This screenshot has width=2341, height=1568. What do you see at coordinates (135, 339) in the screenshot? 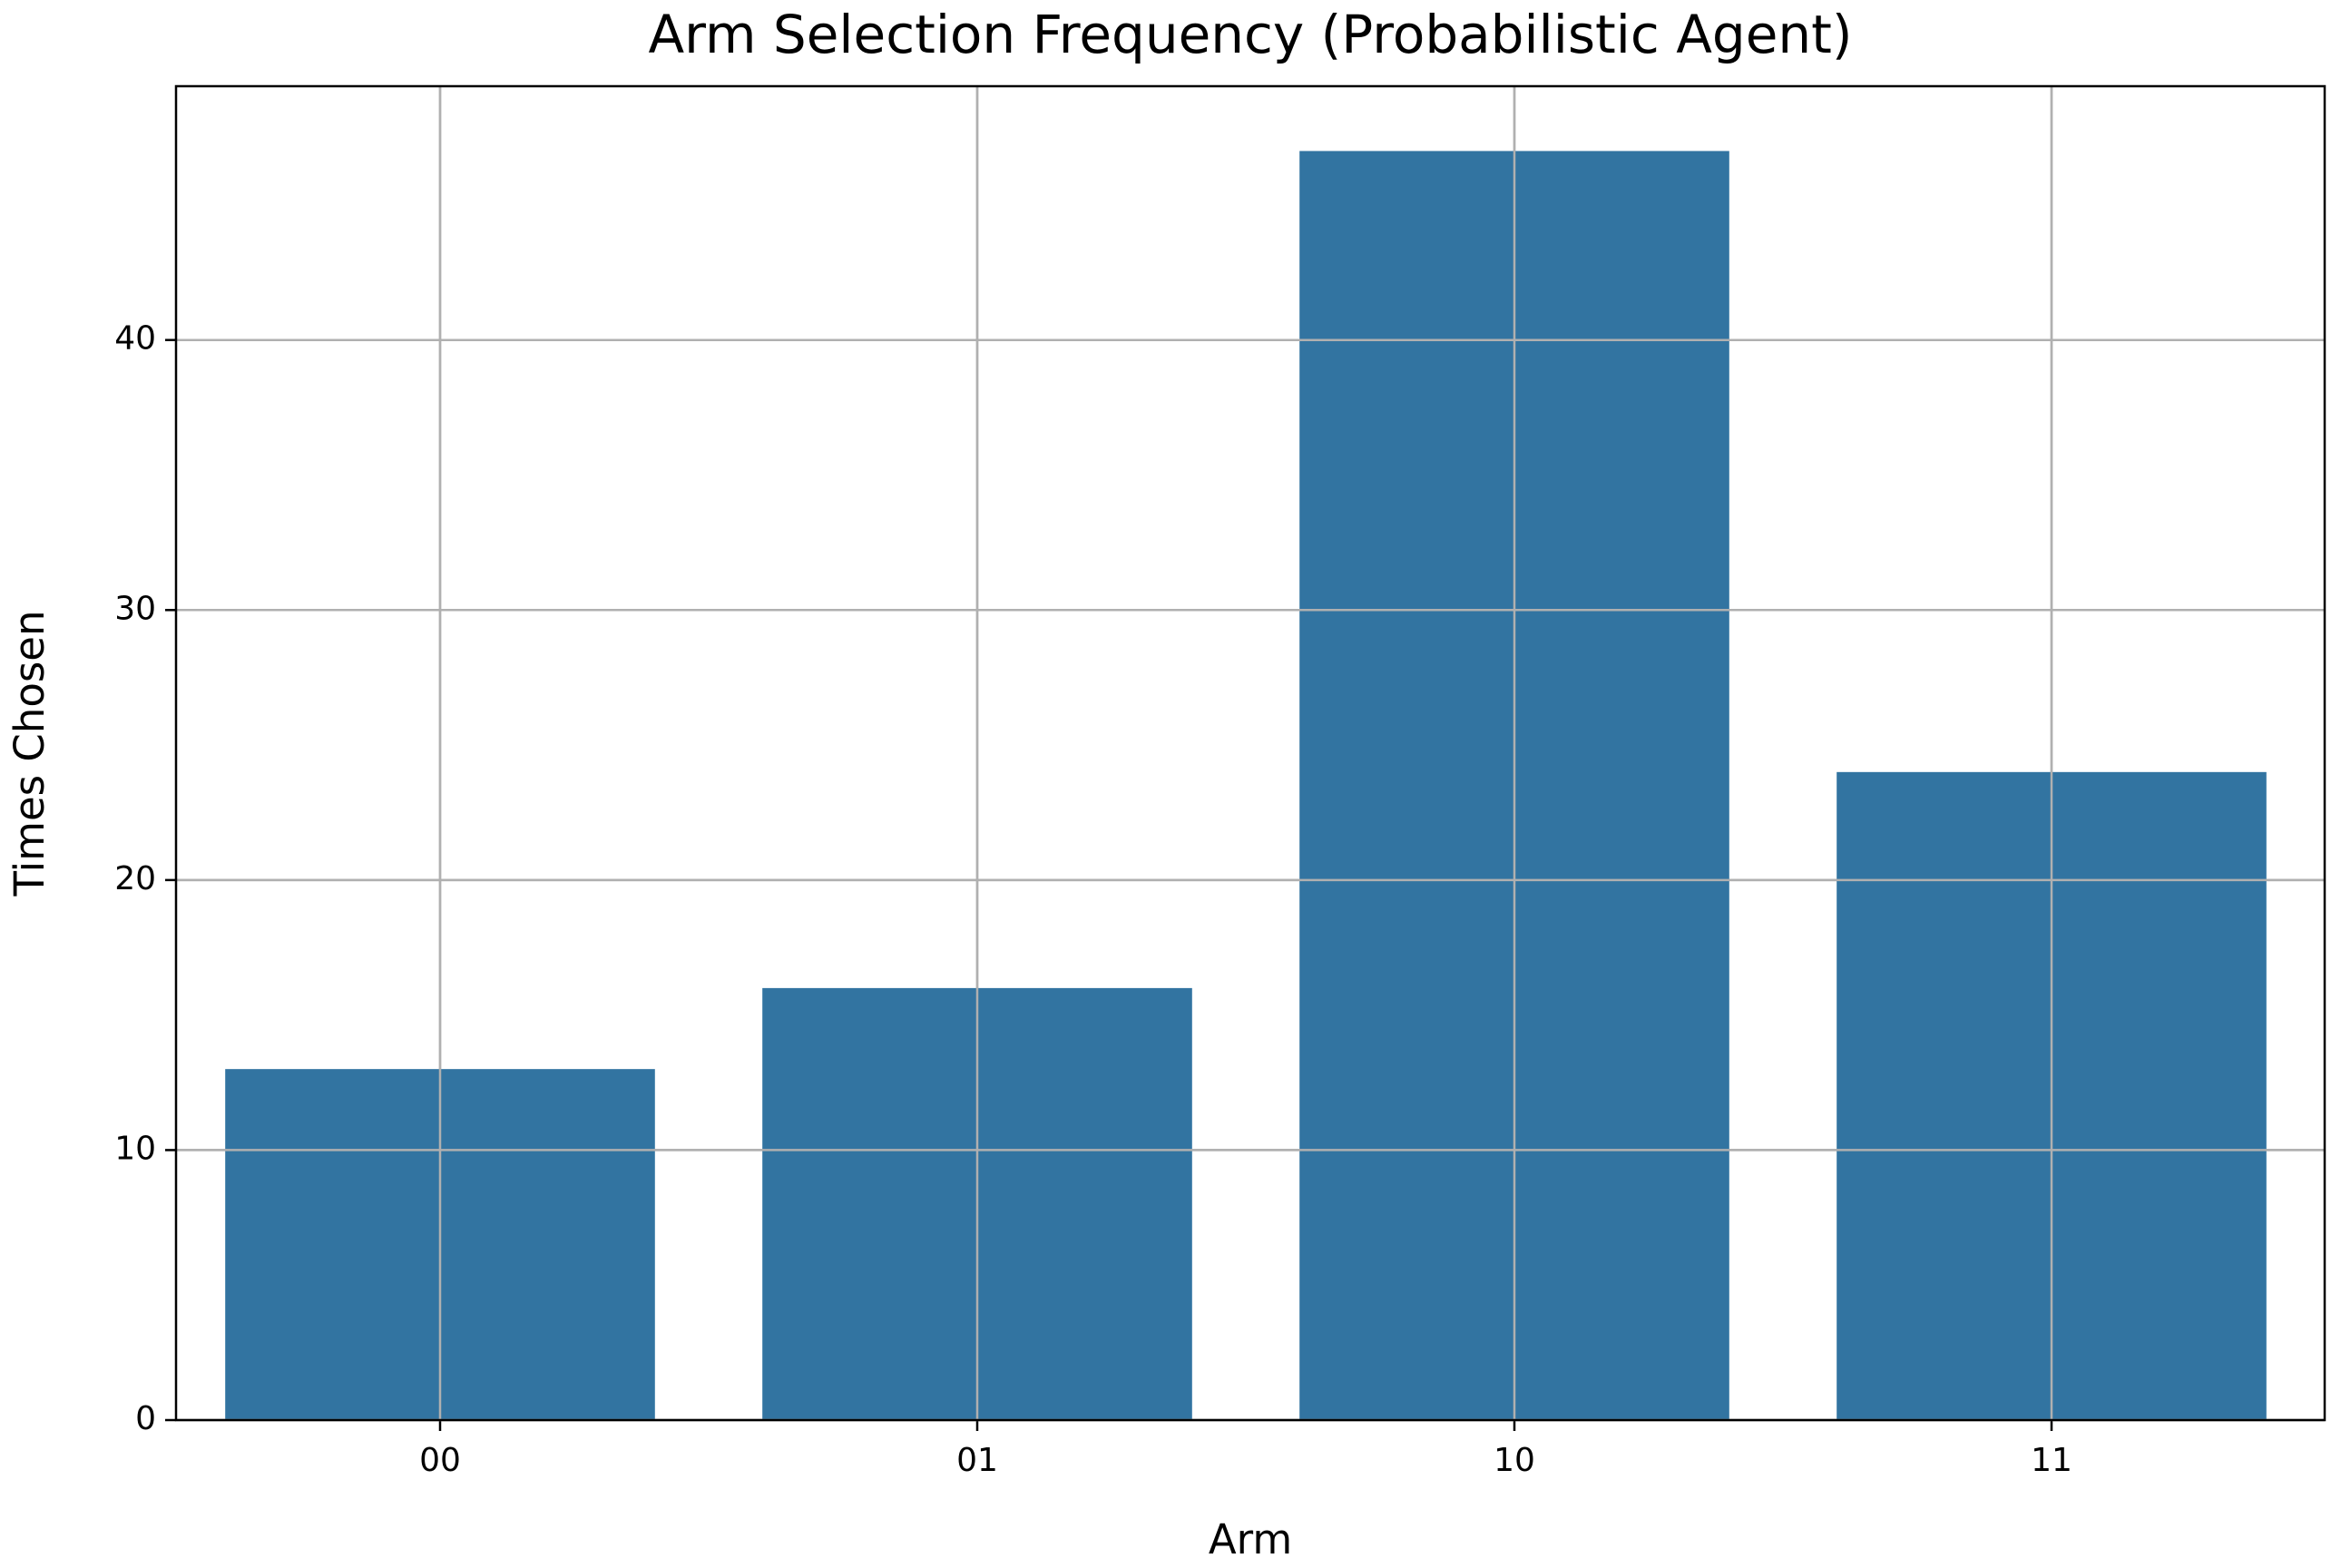
I see `y-tick-label: 40` at bounding box center [135, 339].